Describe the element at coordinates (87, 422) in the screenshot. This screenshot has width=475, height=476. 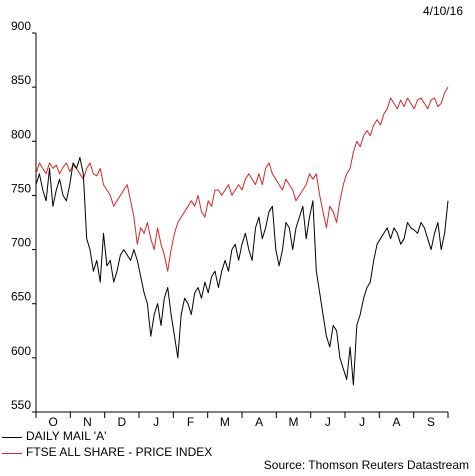
I see `x-tick-label-1: N` at that location.